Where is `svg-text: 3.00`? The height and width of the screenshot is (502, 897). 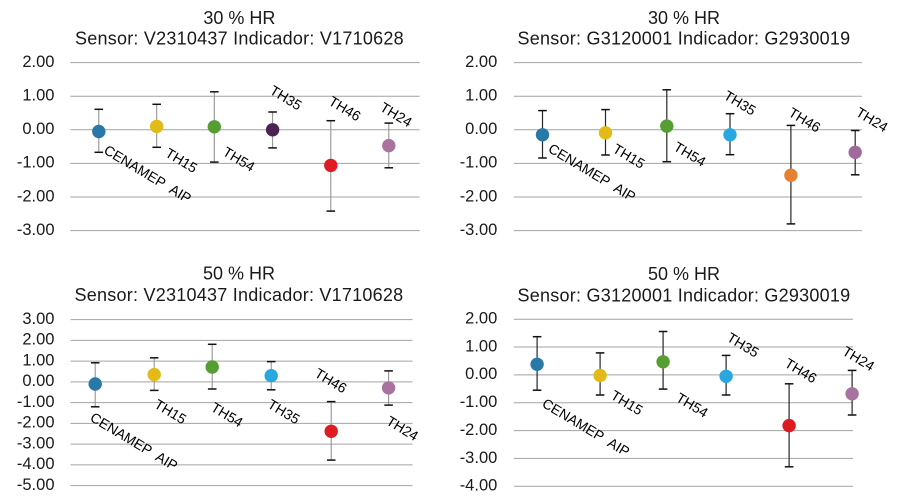
svg-text: 3.00 is located at coordinates (38, 319).